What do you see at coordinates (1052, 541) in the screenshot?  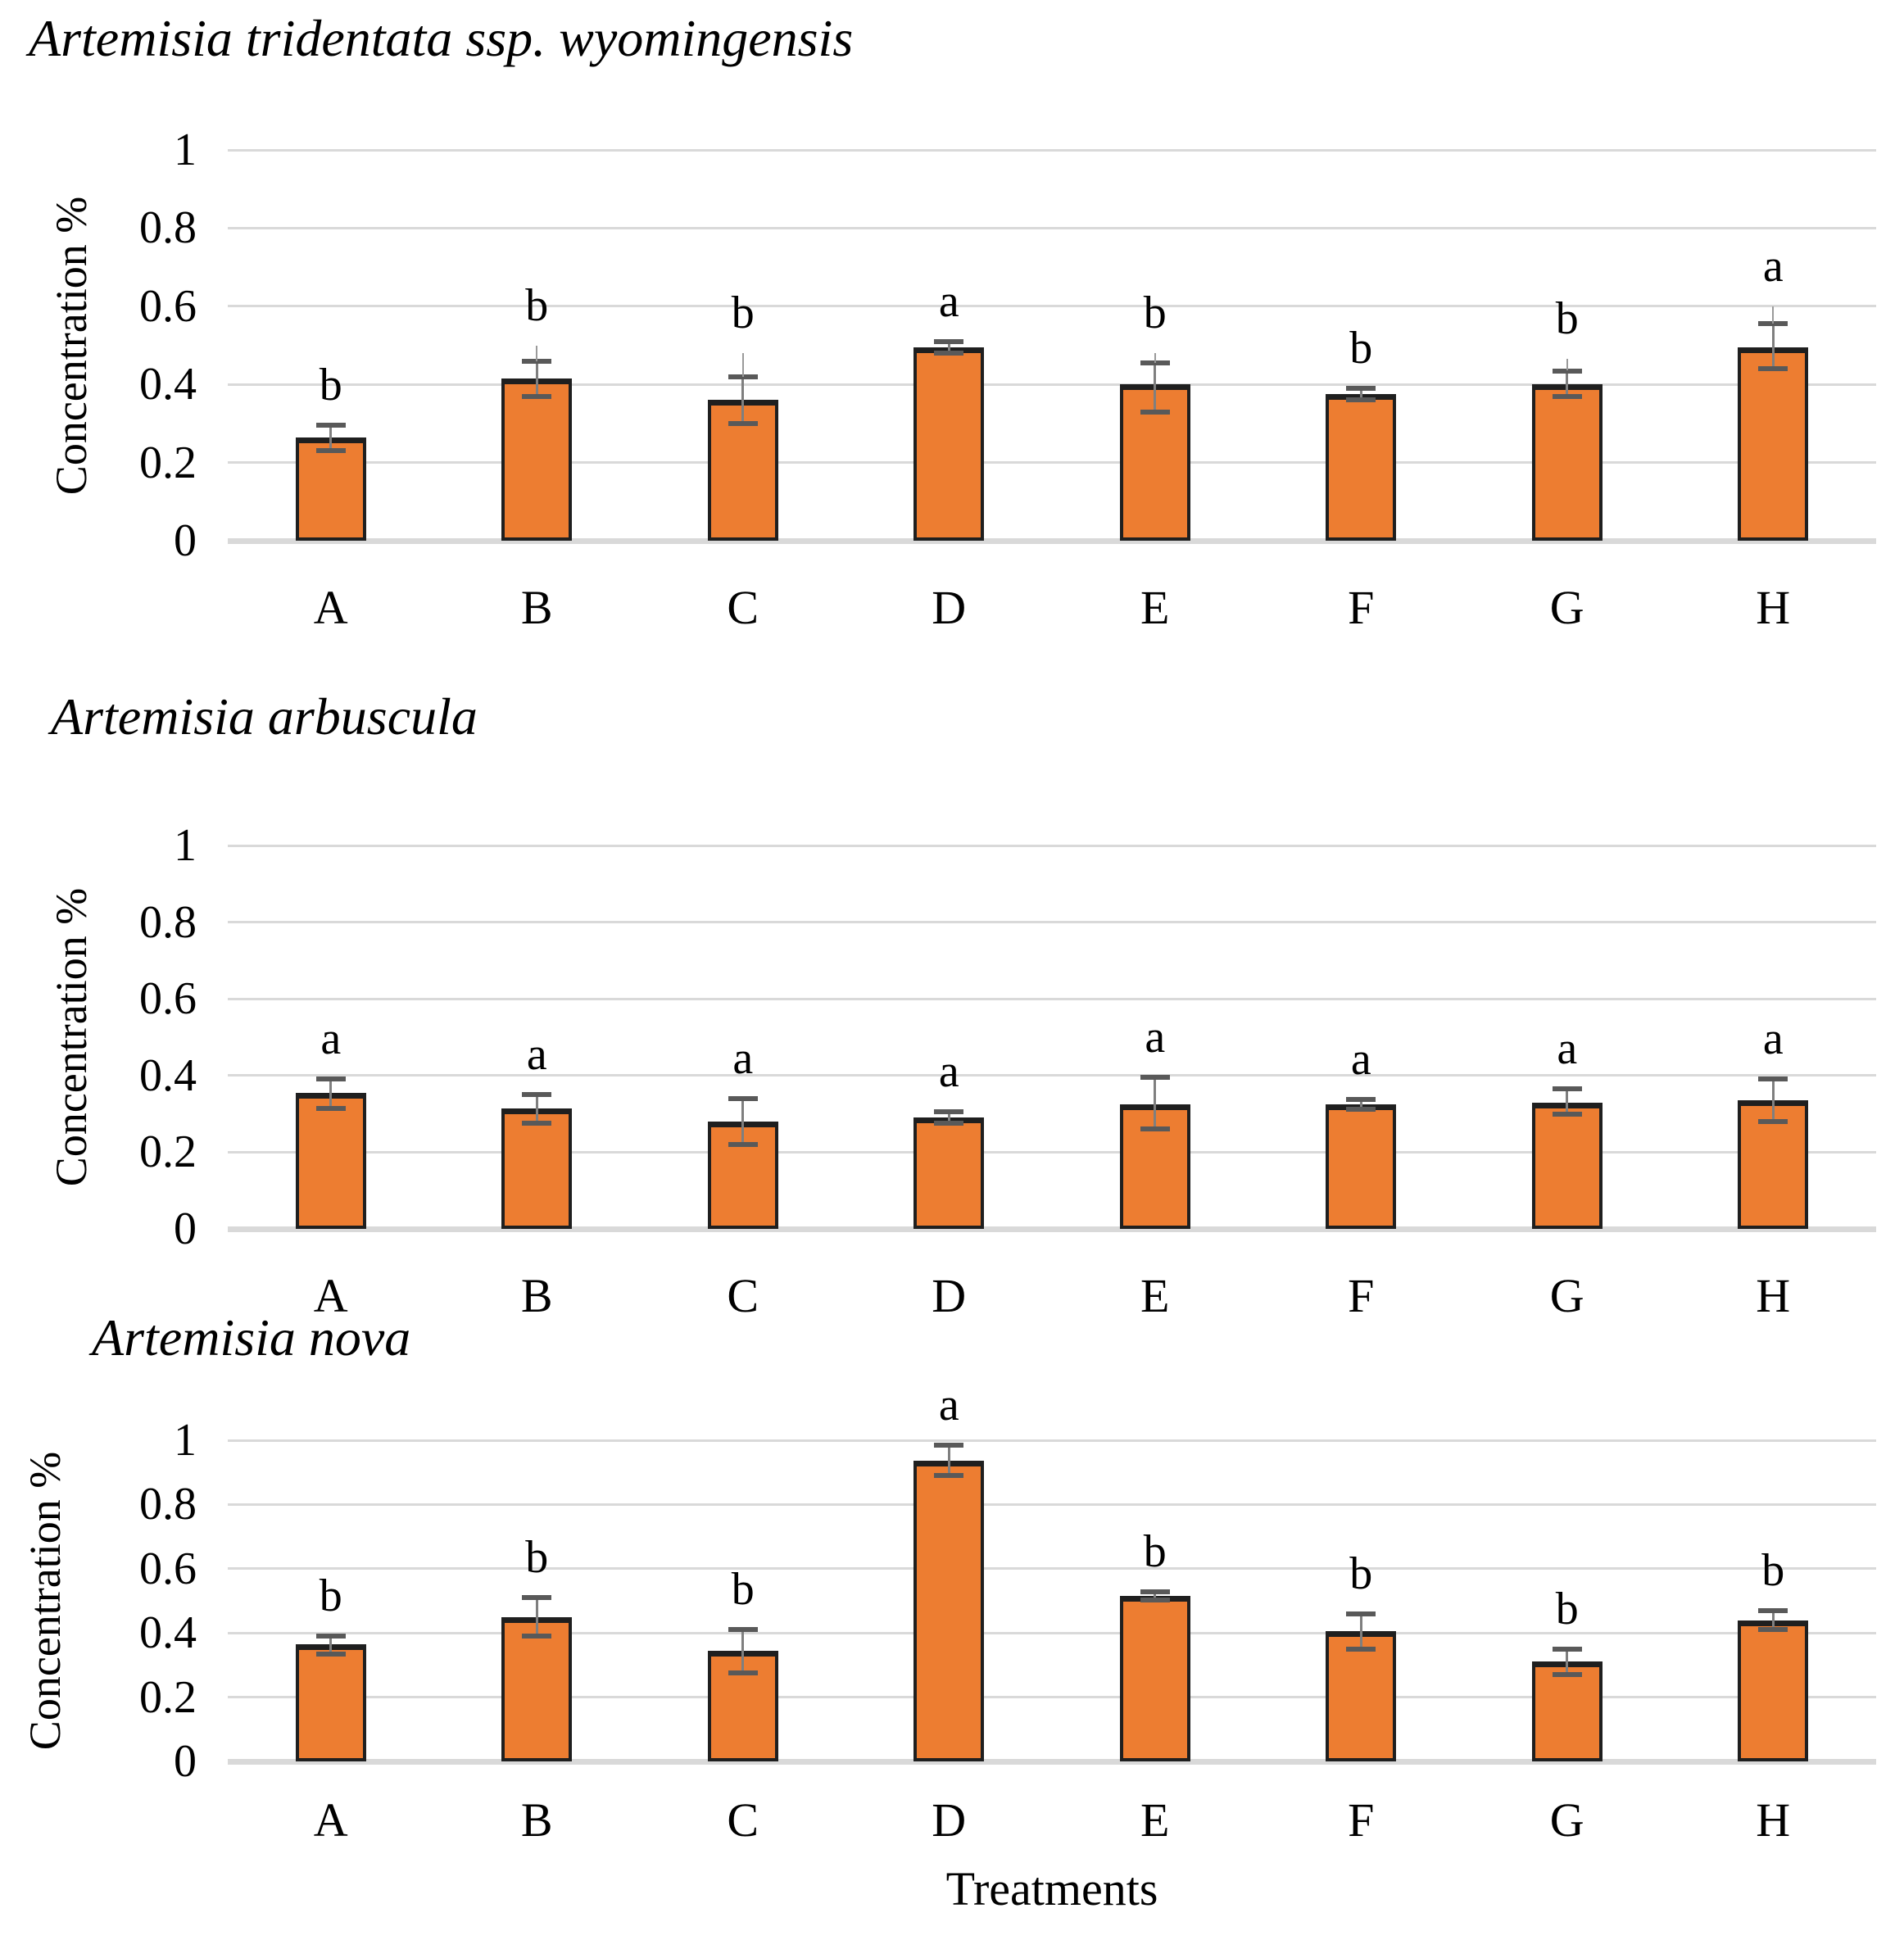 I see `x-axis-line` at bounding box center [1052, 541].